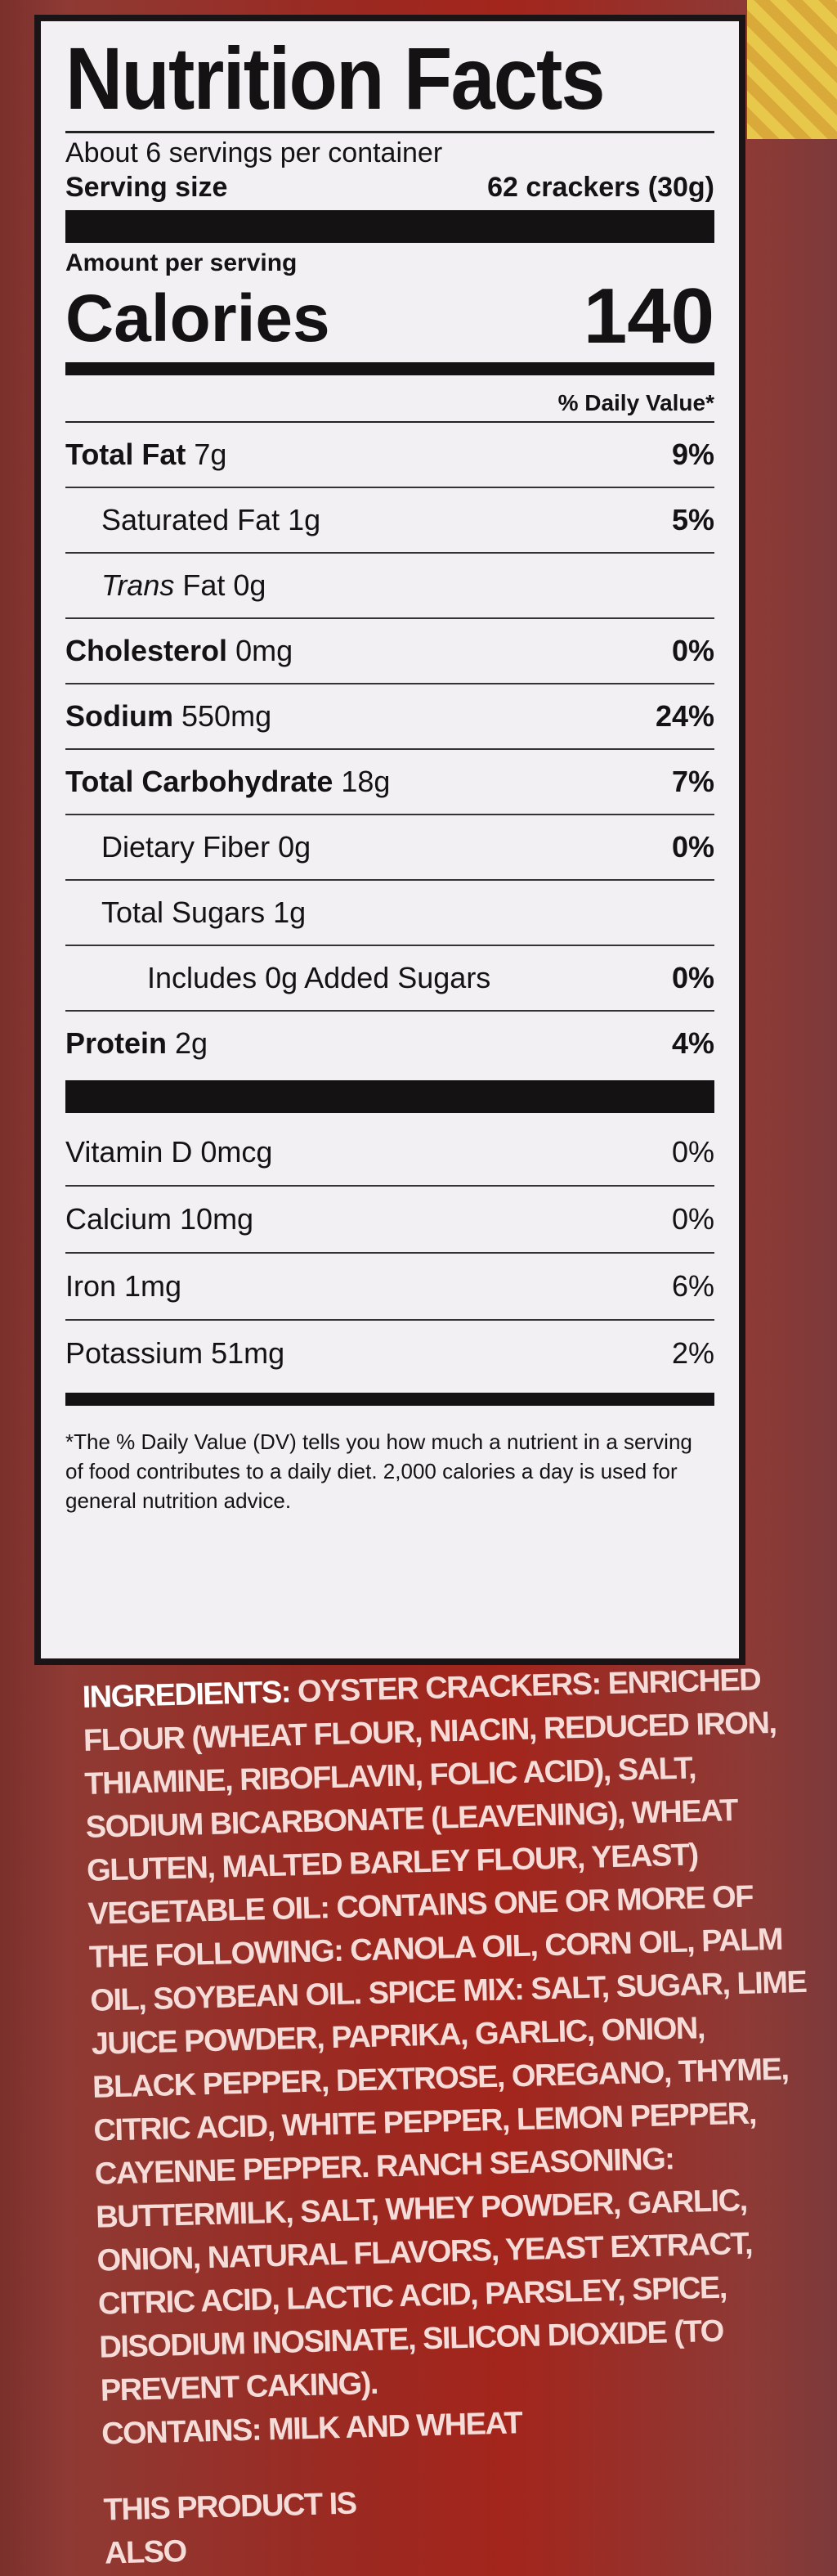  Describe the element at coordinates (389, 586) in the screenshot. I see `nutrient-row-trans-fat: Trans Fat 0g` at that location.